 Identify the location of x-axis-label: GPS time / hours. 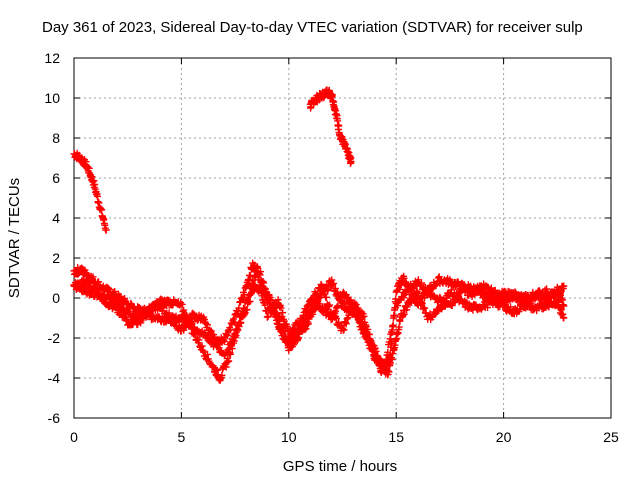
(340, 466).